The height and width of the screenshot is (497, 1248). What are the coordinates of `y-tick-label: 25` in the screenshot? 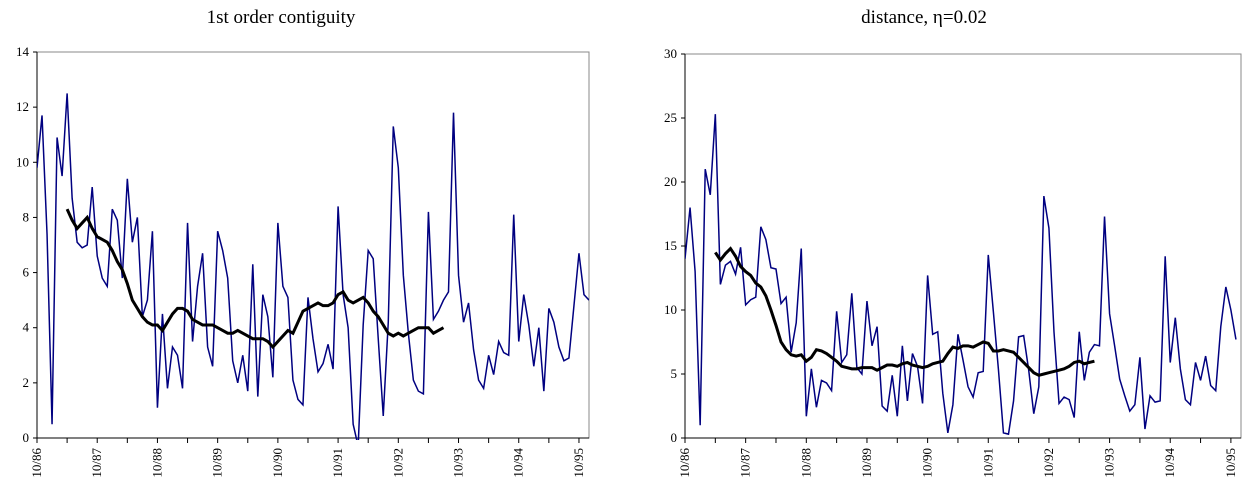 It's located at (670, 117).